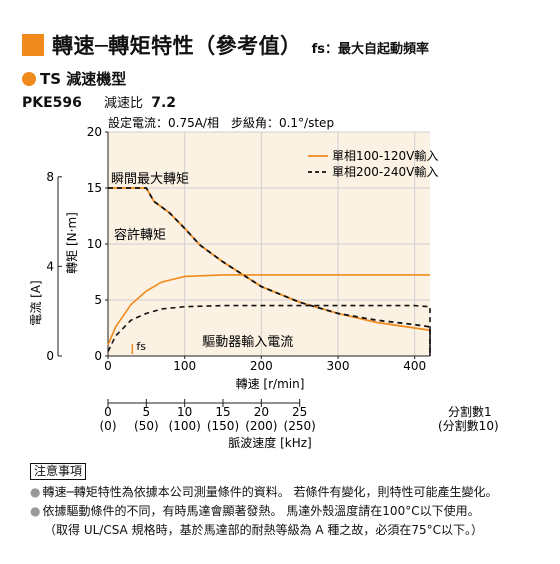  What do you see at coordinates (261, 511) in the screenshot?
I see `note-text: 依據驅動條件的不同，有時馬達會顯著發熱。 馬達外殼溫度請在100°C以下使用。` at bounding box center [261, 511].